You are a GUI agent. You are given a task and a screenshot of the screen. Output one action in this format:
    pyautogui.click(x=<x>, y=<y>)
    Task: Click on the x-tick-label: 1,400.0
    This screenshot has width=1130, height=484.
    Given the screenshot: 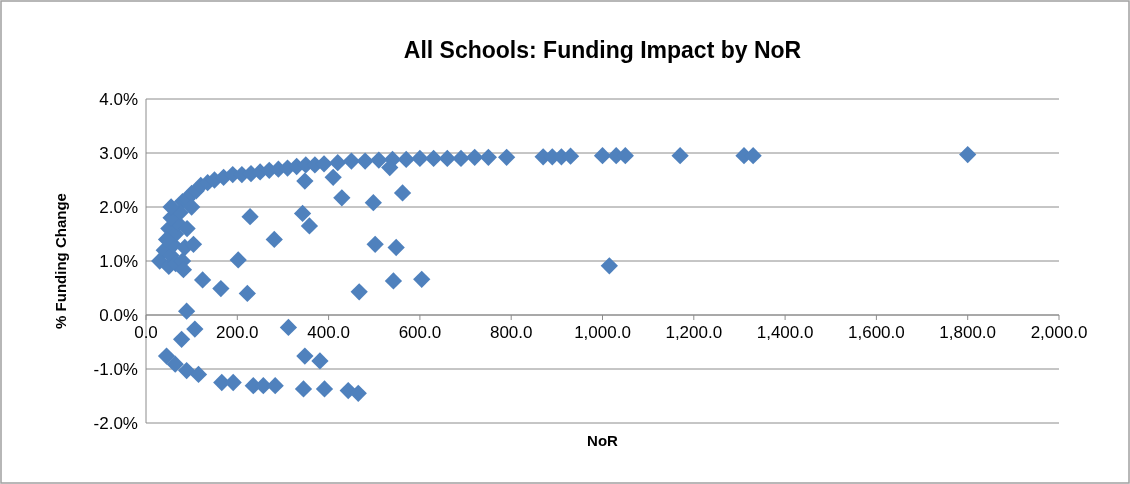 What is the action you would take?
    pyautogui.click(x=785, y=332)
    